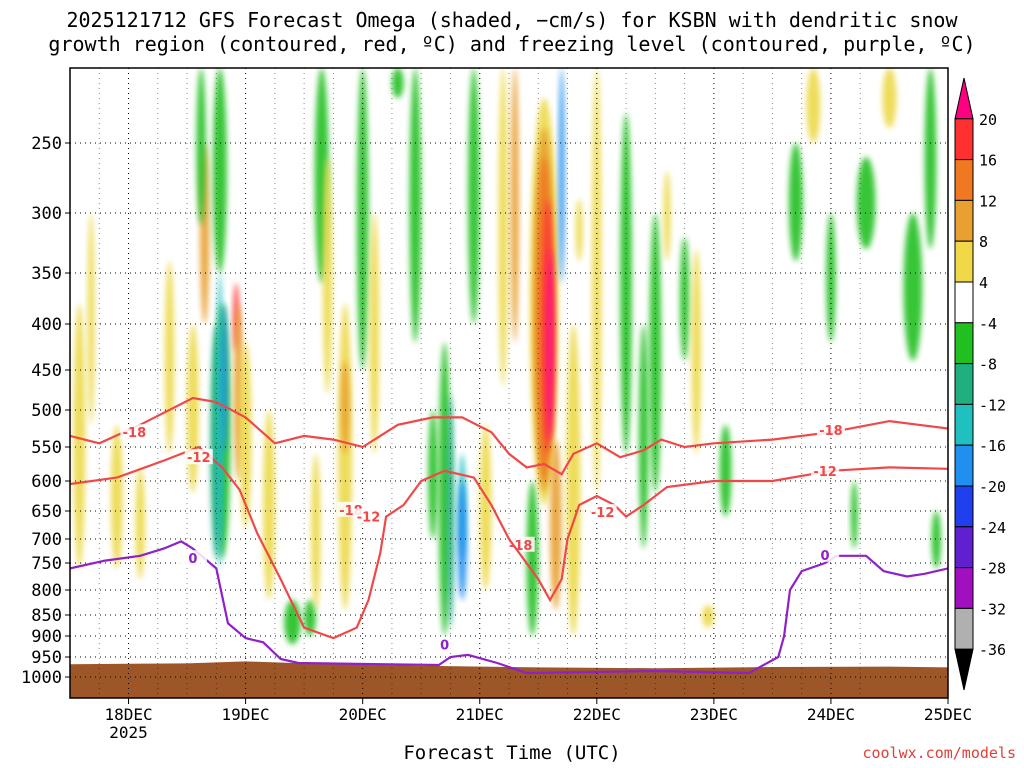 This screenshot has height=768, width=1024. What do you see at coordinates (988, 201) in the screenshot?
I see `colorbar-label: 12` at bounding box center [988, 201].